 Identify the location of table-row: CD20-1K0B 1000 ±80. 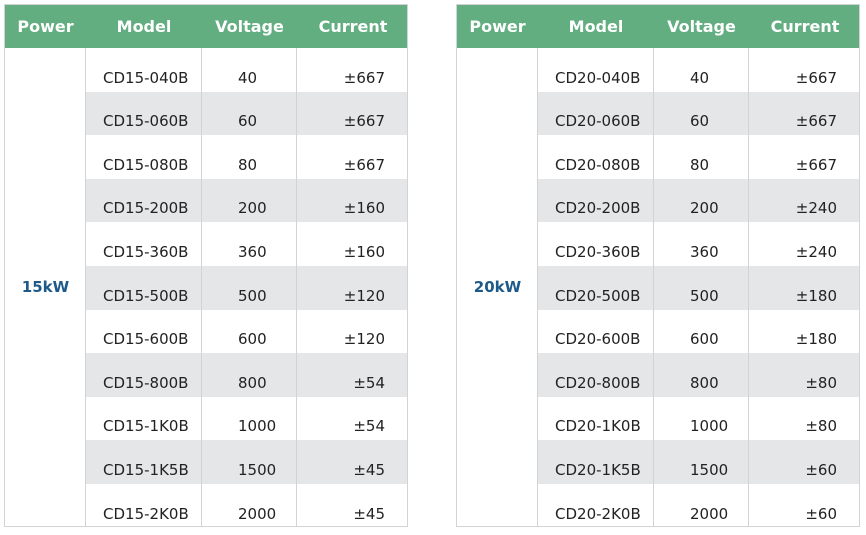
(698, 419).